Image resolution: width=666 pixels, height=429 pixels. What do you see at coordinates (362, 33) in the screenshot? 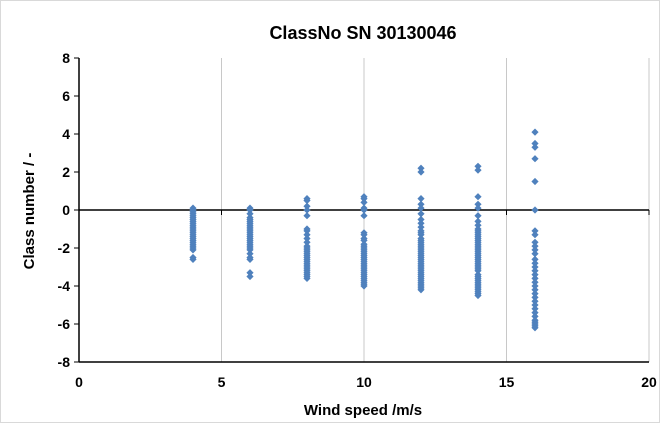
I see `chart-title: ClassNo SN 30130046` at bounding box center [362, 33].